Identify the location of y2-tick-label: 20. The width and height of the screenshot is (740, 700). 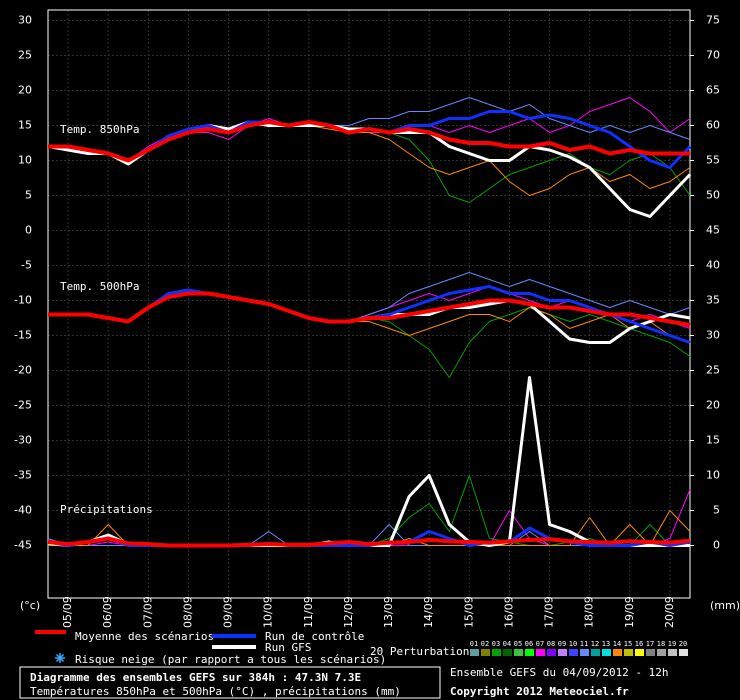
(713, 405).